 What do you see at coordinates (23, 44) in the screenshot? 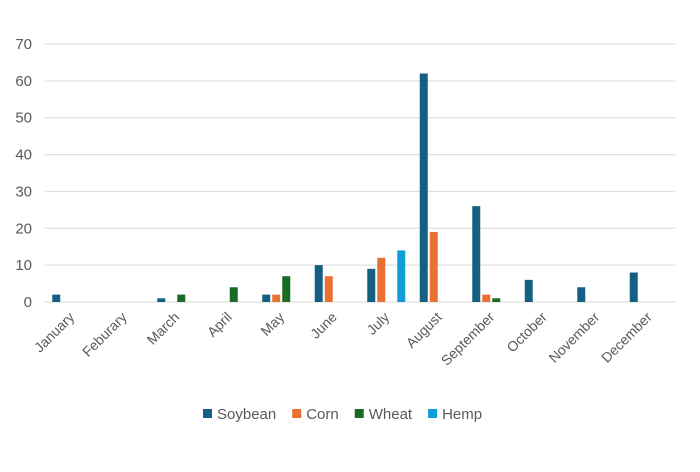
I see `y-tick-label: 70` at bounding box center [23, 44].